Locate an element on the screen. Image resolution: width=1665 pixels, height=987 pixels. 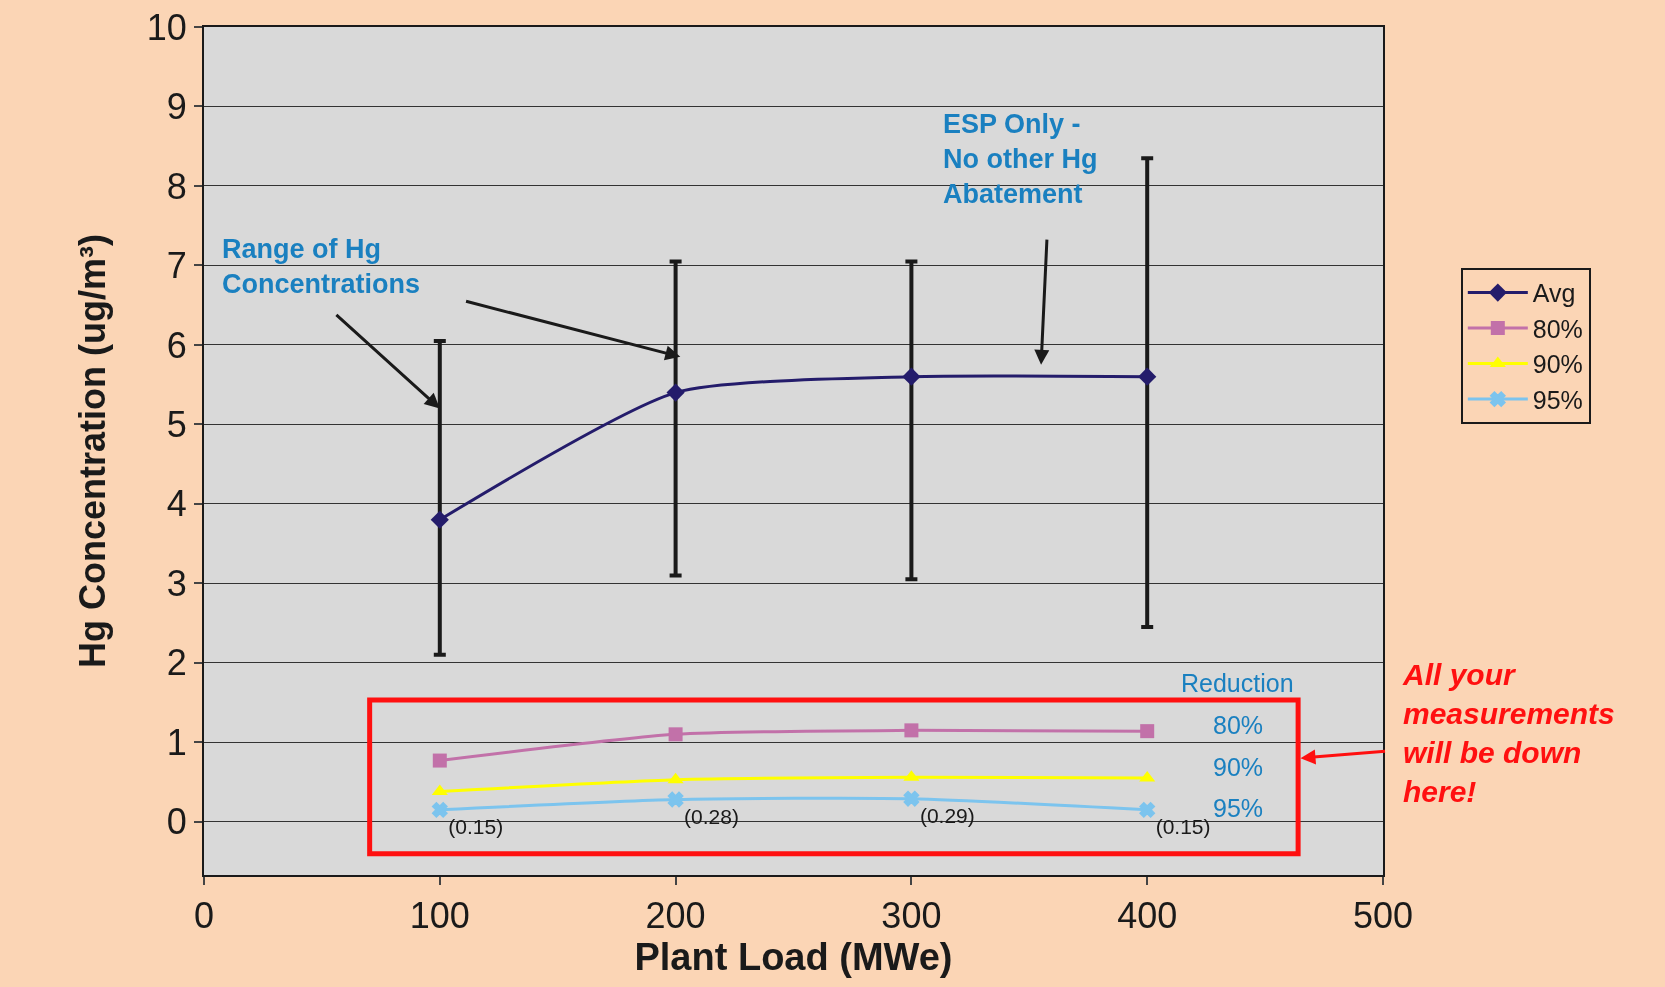
text: All your measurements will be down here! is located at coordinates (1508, 733).